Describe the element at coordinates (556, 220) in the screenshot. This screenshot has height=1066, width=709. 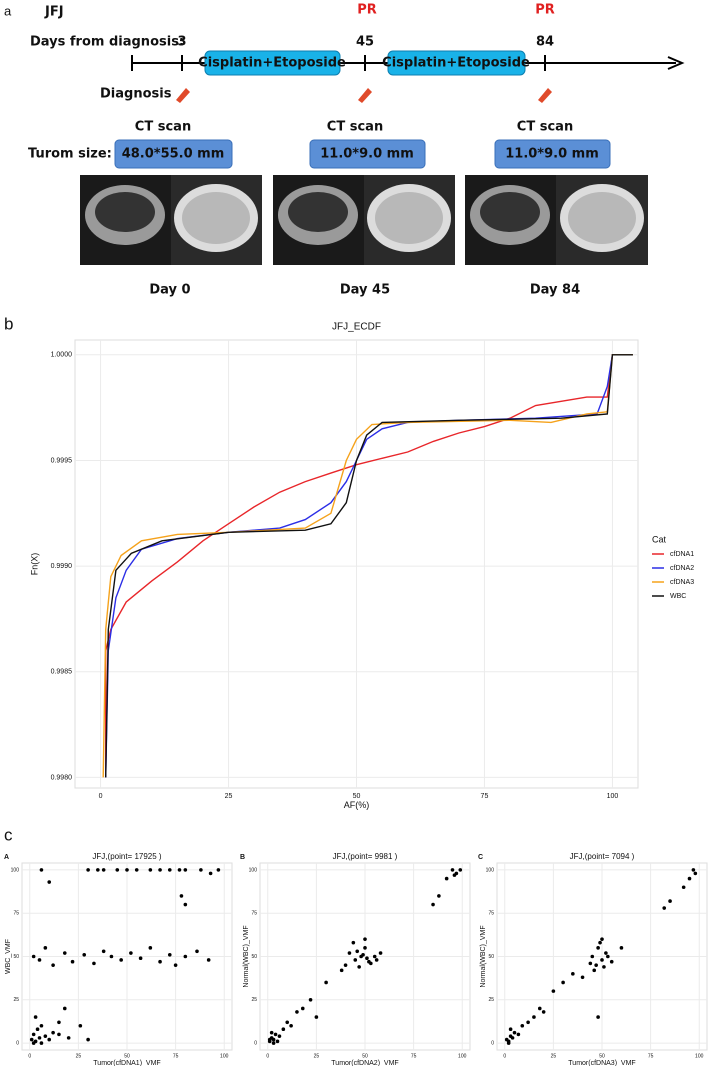
I see `ct-pair` at that location.